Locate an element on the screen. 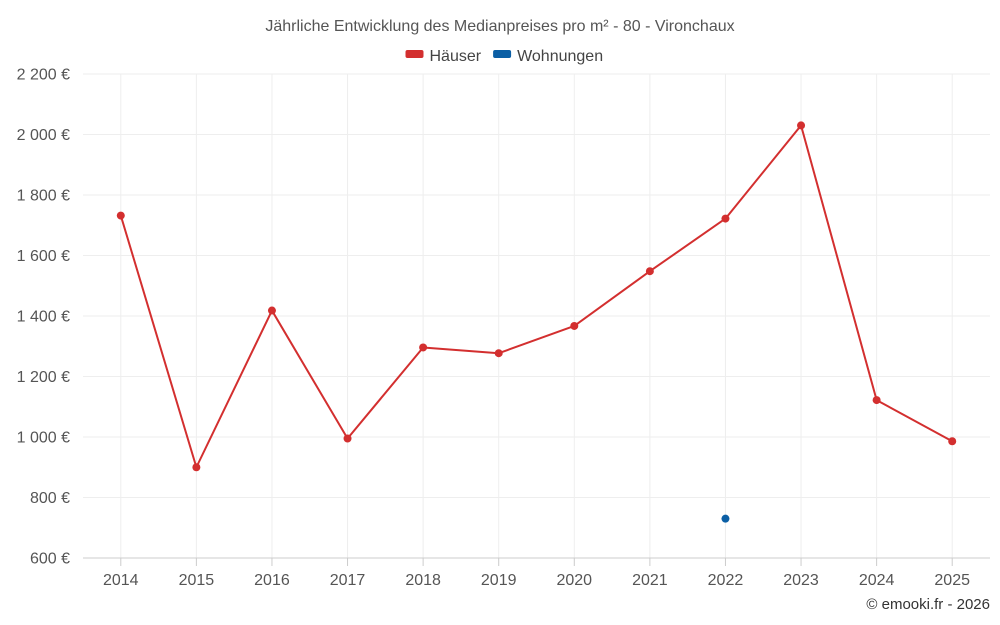 The width and height of the screenshot is (1000, 625). series-Wohnungen is located at coordinates (725, 518).